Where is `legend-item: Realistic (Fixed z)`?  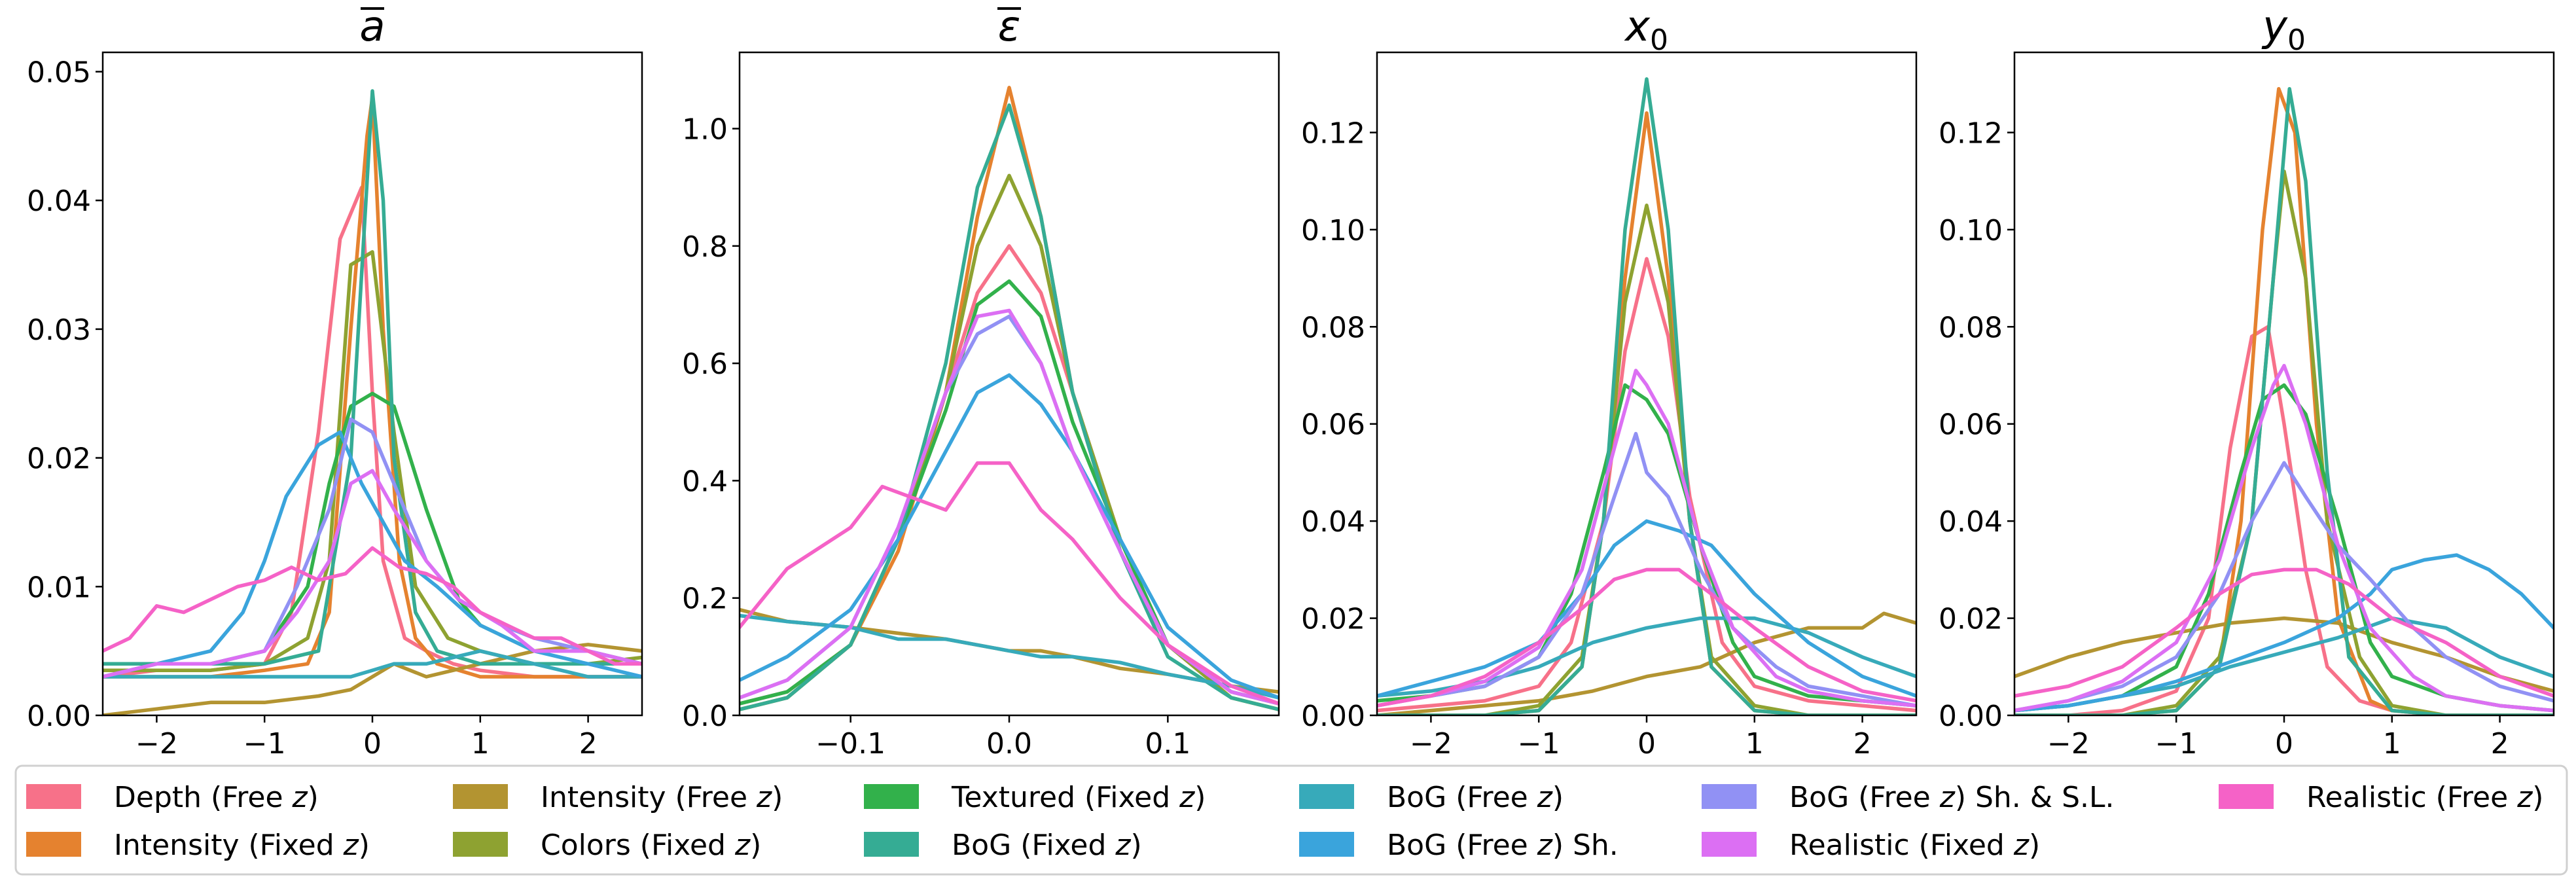
legend-item: Realistic (Fixed z) is located at coordinates (1871, 846).